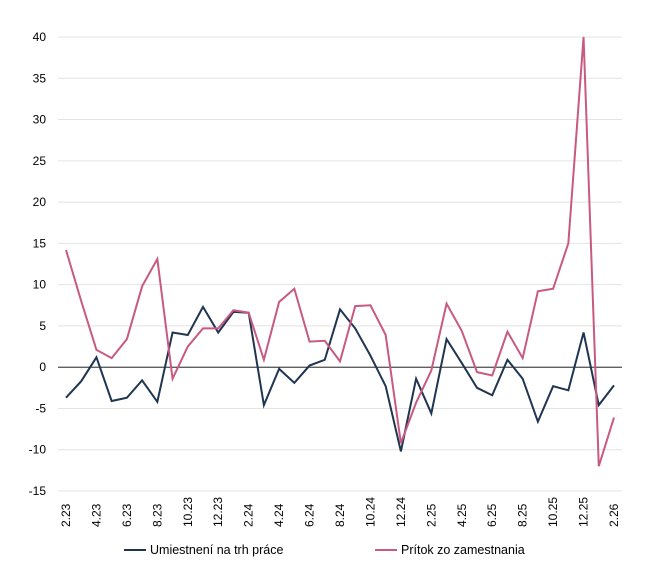 The width and height of the screenshot is (663, 582). Describe the element at coordinates (523, 515) in the screenshot. I see `x-tick-label: 8.25` at that location.